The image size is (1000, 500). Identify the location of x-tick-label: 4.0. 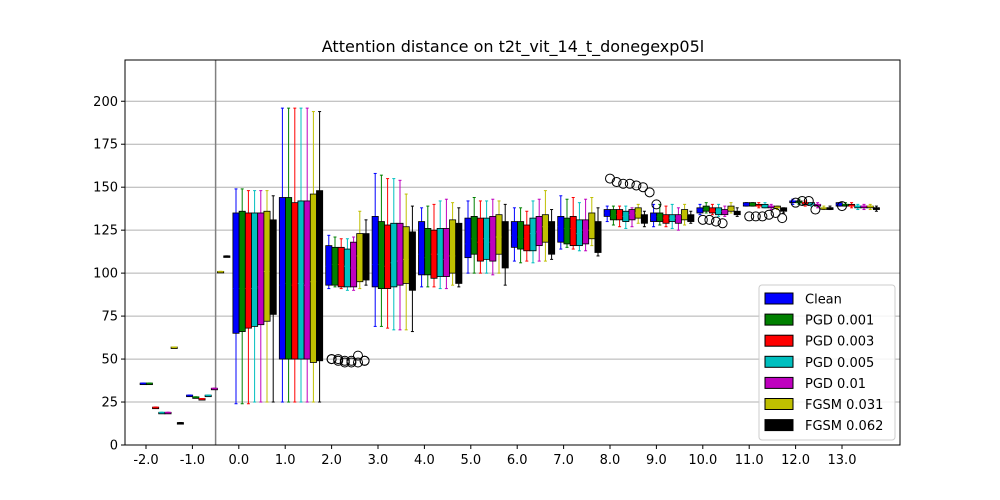
(424, 460).